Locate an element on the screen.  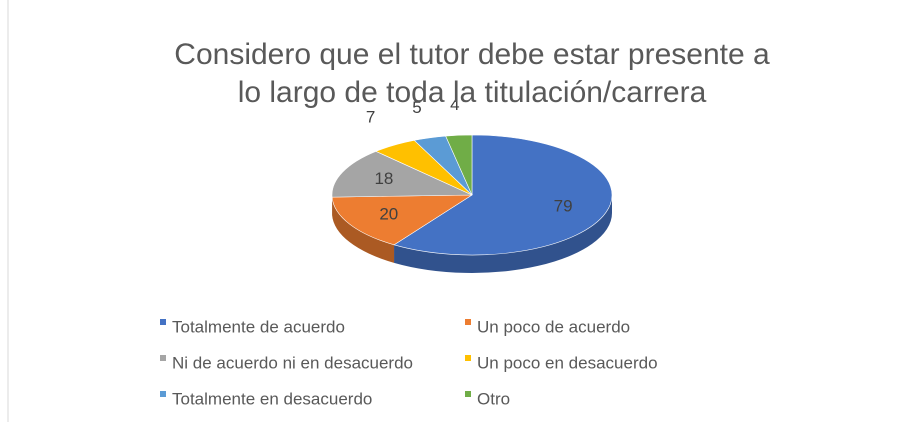
legend-label: Un poco de acuerdo is located at coordinates (553, 326).